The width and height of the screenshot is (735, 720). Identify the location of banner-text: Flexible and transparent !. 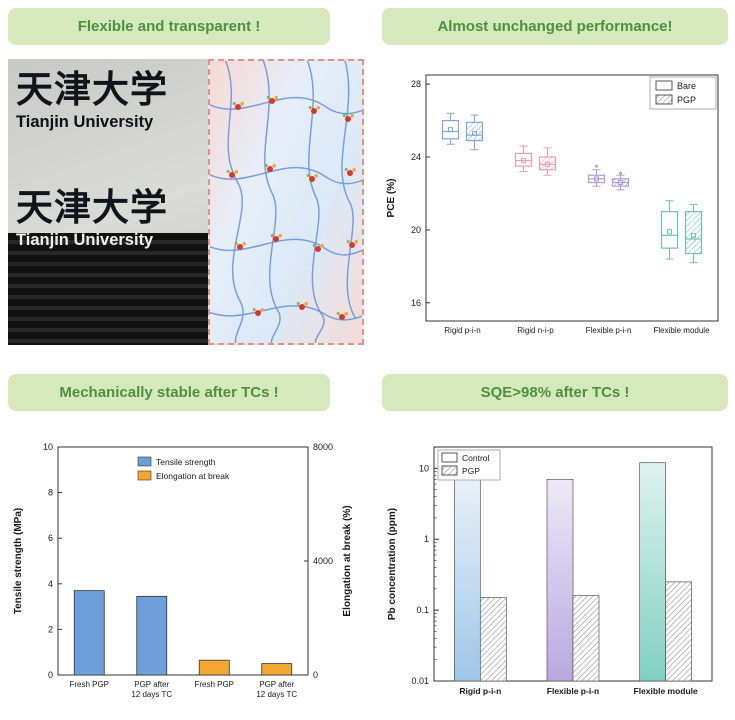
(169, 26).